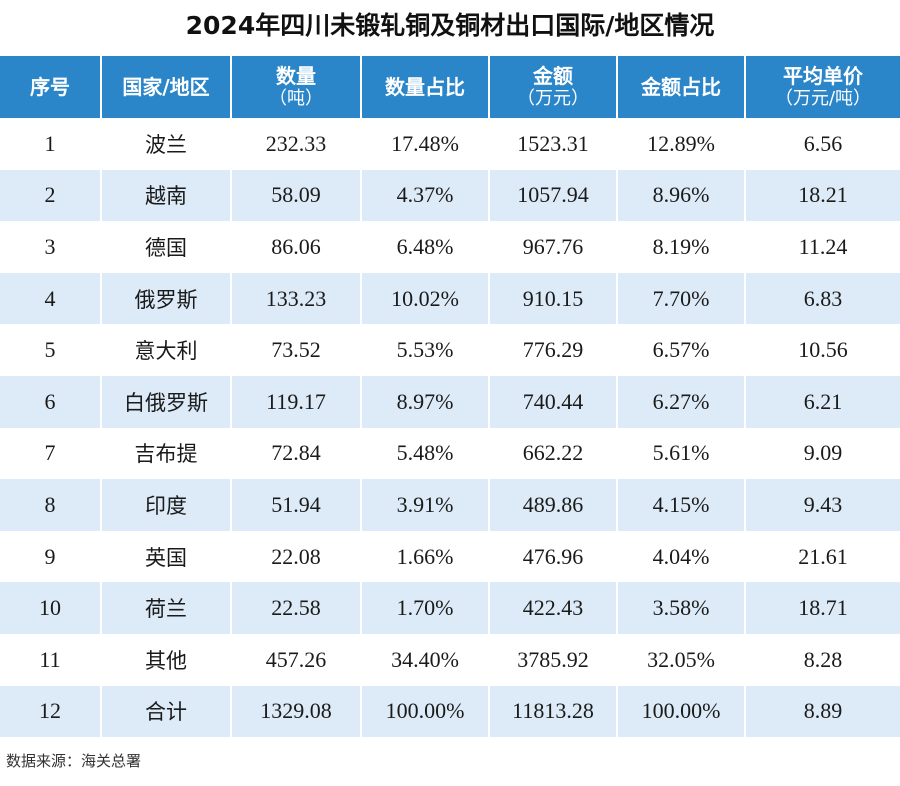 Image resolution: width=900 pixels, height=786 pixels. I want to click on header-label: 金额占比, so click(681, 87).